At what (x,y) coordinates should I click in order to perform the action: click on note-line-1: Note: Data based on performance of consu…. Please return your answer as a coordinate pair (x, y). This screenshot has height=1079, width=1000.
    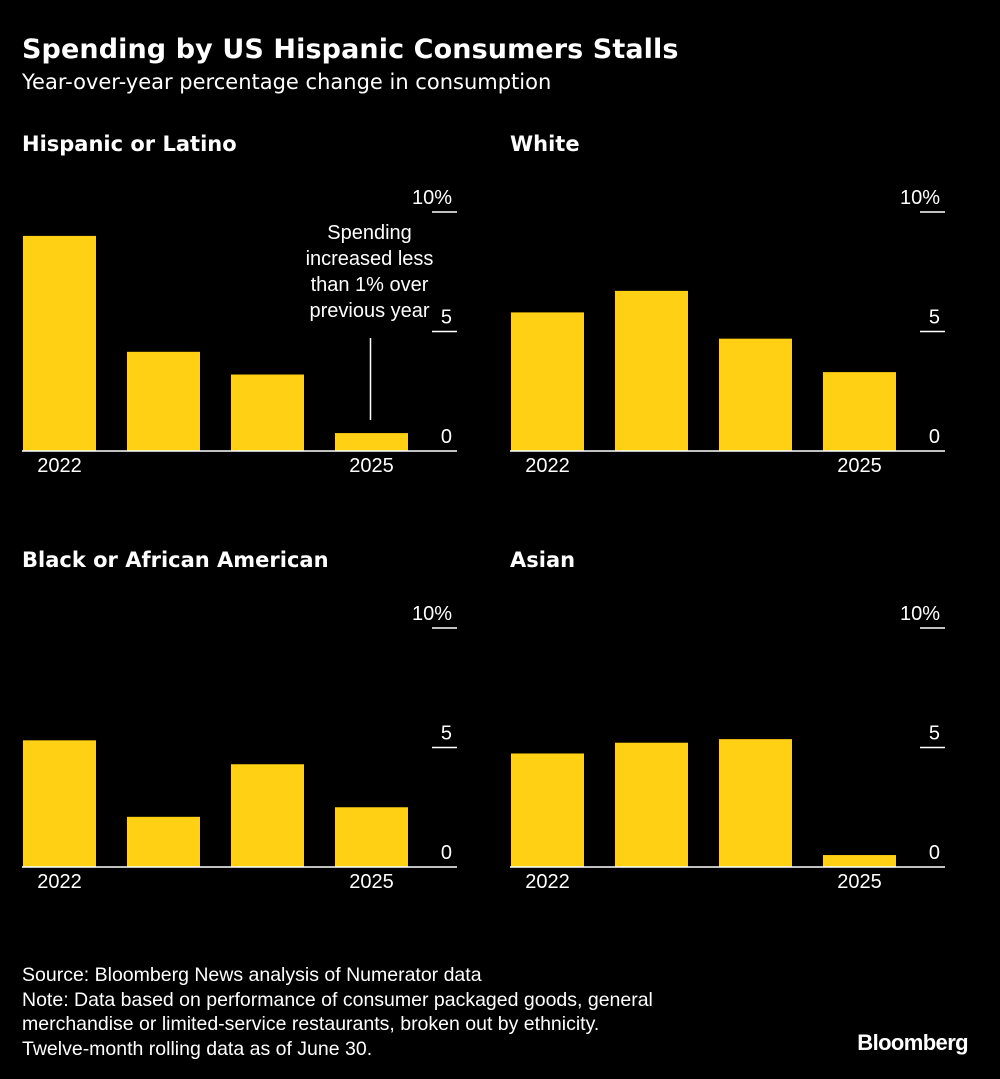
    Looking at the image, I should click on (337, 999).